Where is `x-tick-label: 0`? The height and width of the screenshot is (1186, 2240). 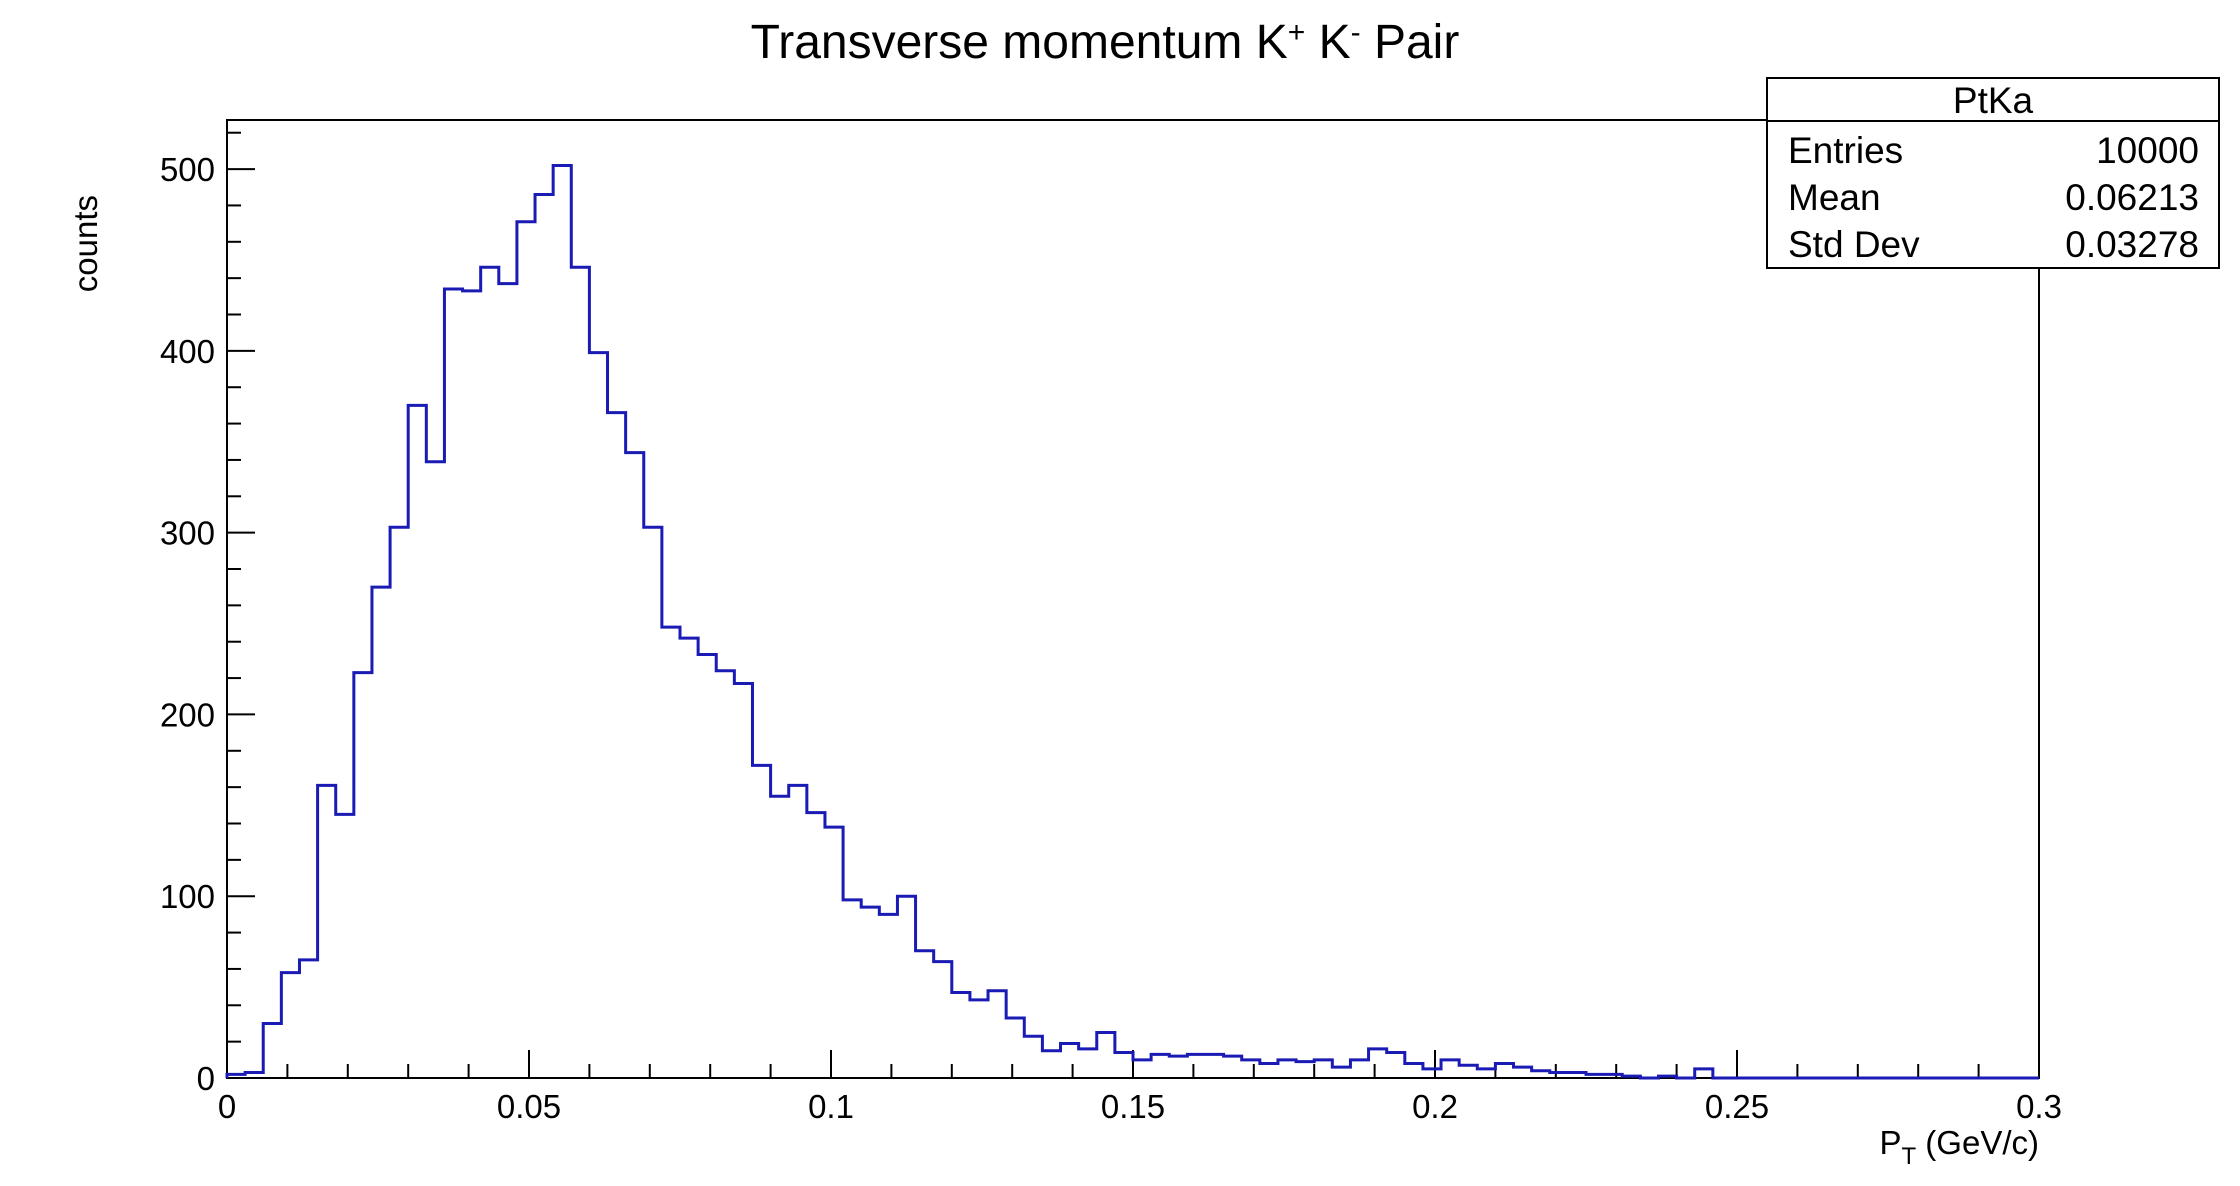
x-tick-label: 0 is located at coordinates (227, 1106).